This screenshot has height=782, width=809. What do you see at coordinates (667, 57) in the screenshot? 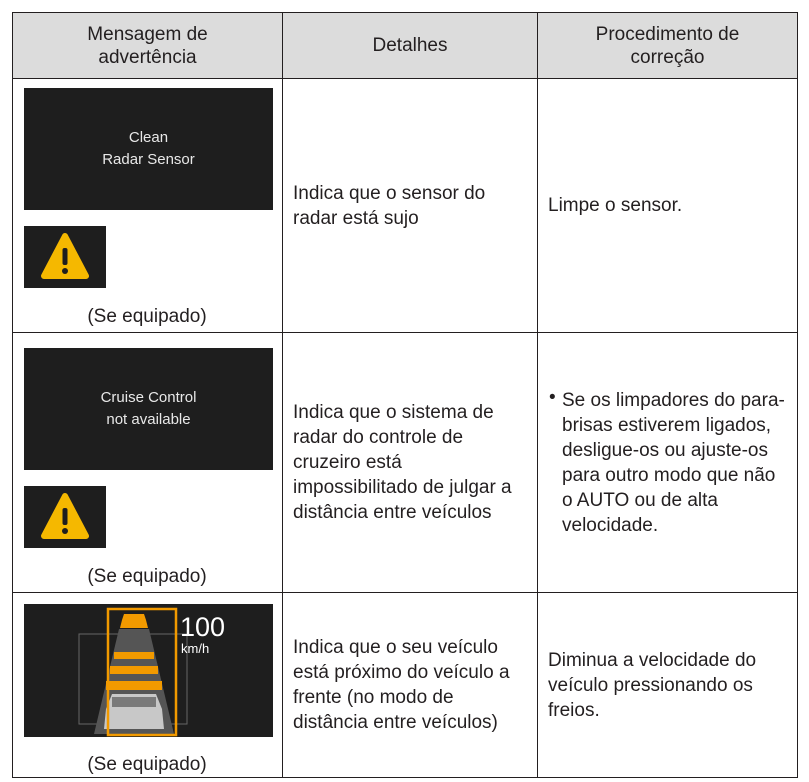
I see `header-text: correção` at bounding box center [667, 57].